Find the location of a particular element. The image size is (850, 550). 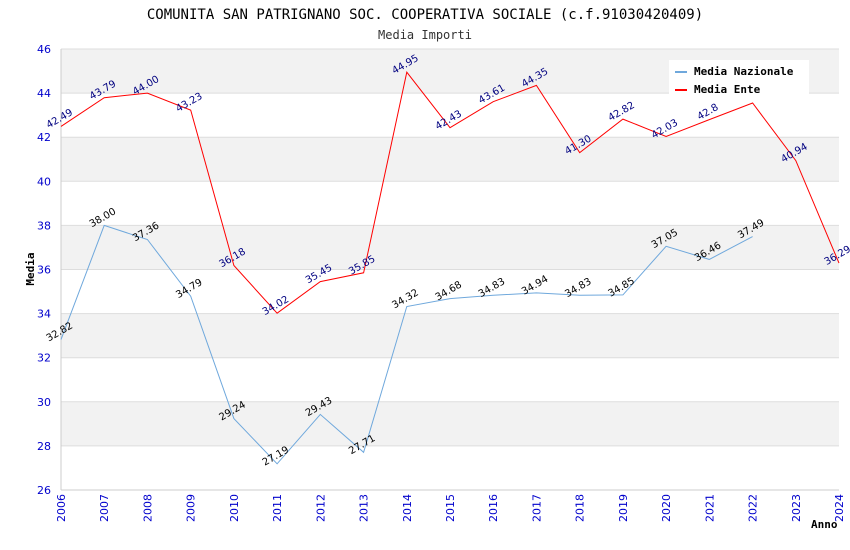

x-tick-label: 2023 is located at coordinates (796, 508).